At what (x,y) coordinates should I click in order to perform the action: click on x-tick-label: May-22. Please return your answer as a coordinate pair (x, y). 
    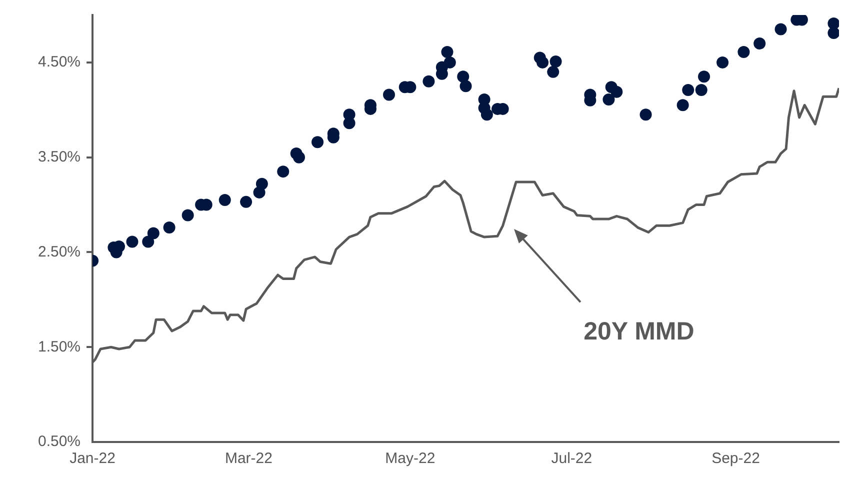
    Looking at the image, I should click on (410, 459).